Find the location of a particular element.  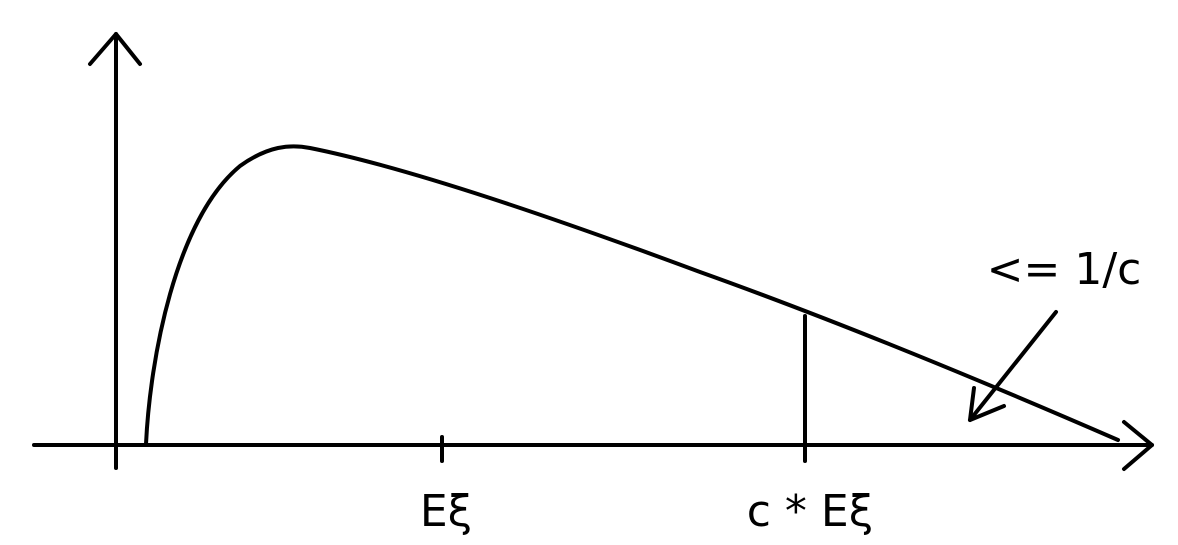

y-axis-arrowhead is located at coordinates (115, 49).